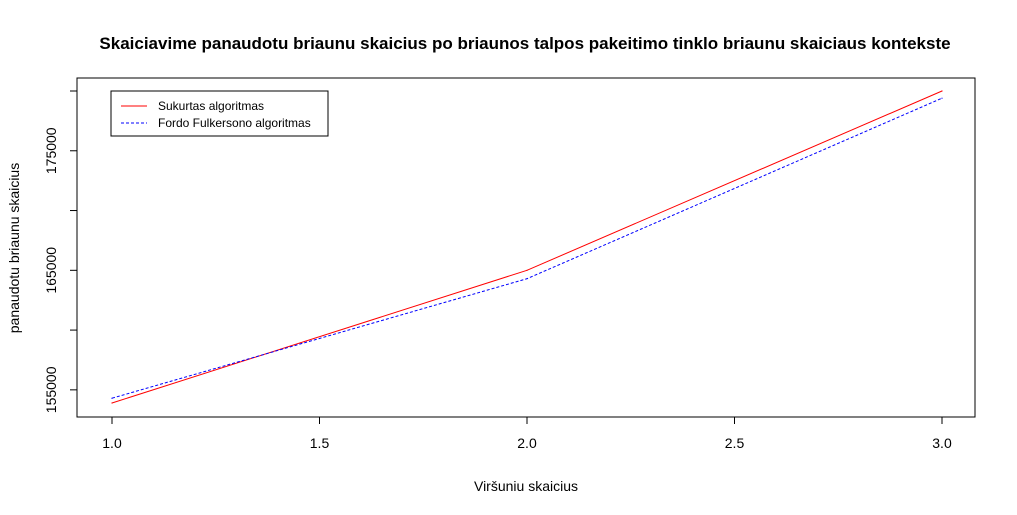 This screenshot has width=1017, height=515. I want to click on y-axis-label: panaudotu briaunu skaicius, so click(14, 248).